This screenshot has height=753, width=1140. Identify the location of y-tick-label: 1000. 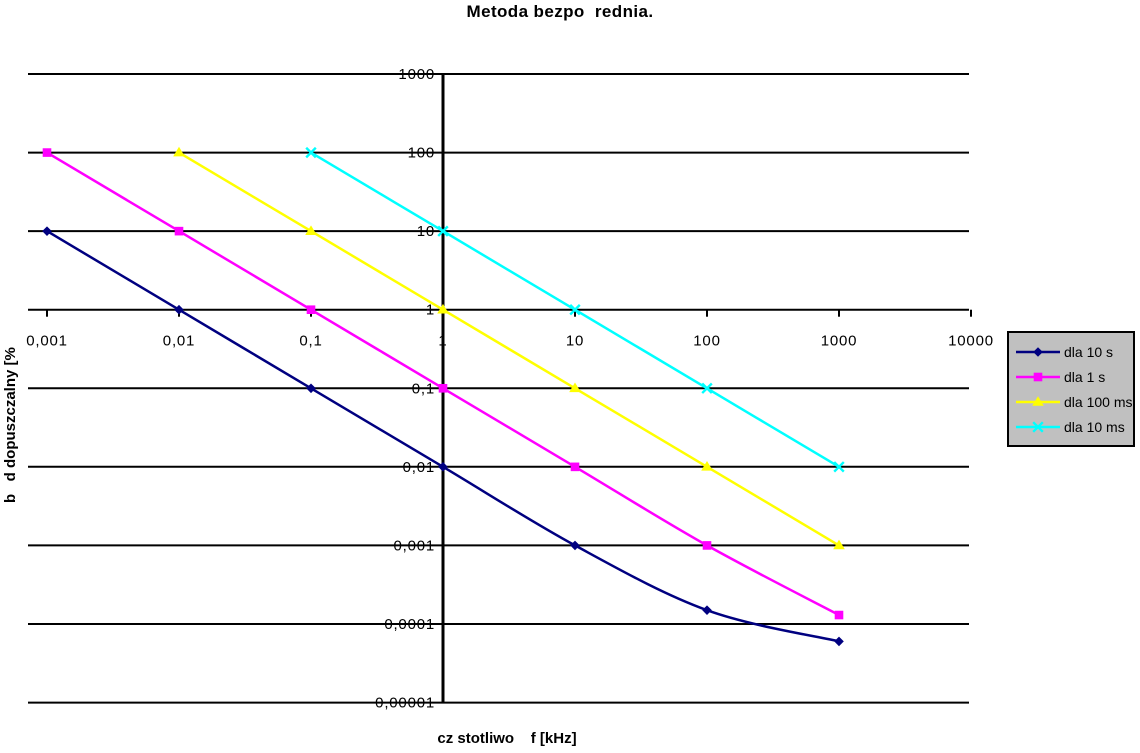
(416, 74).